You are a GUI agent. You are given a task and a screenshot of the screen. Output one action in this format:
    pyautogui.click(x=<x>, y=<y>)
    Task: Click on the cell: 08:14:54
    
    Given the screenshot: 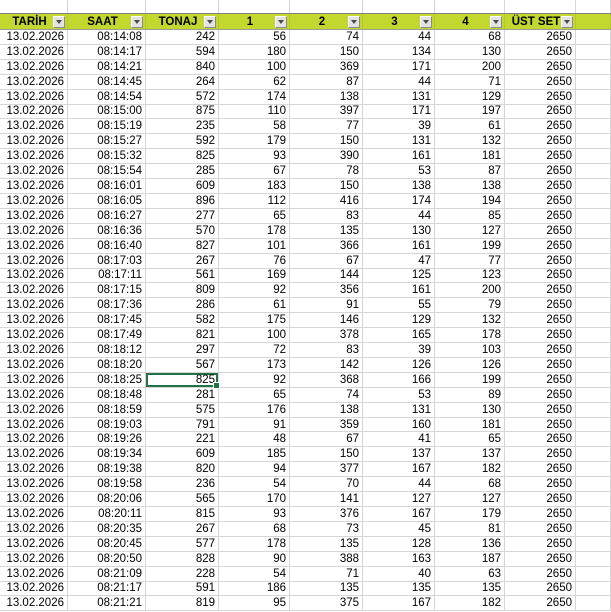 What is the action you would take?
    pyautogui.click(x=107, y=97)
    